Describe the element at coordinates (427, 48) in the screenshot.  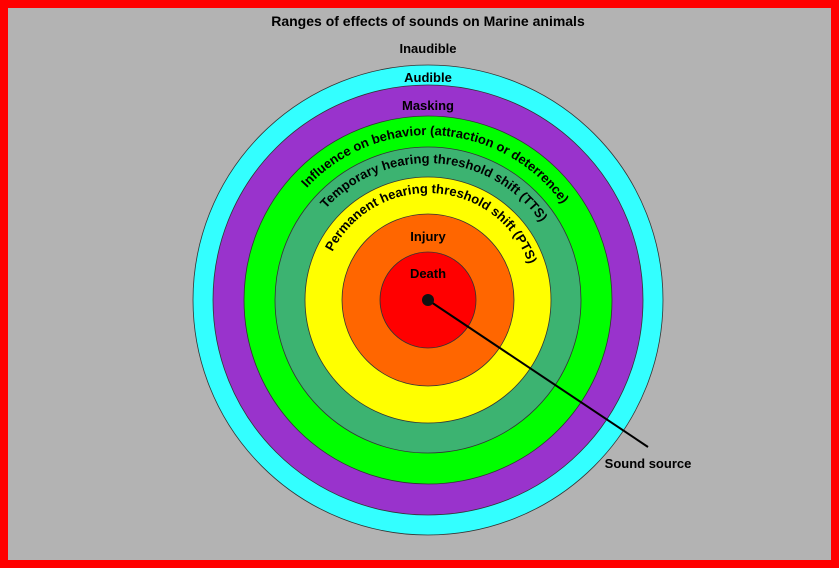
I see `outer-label: Inaudible` at that location.